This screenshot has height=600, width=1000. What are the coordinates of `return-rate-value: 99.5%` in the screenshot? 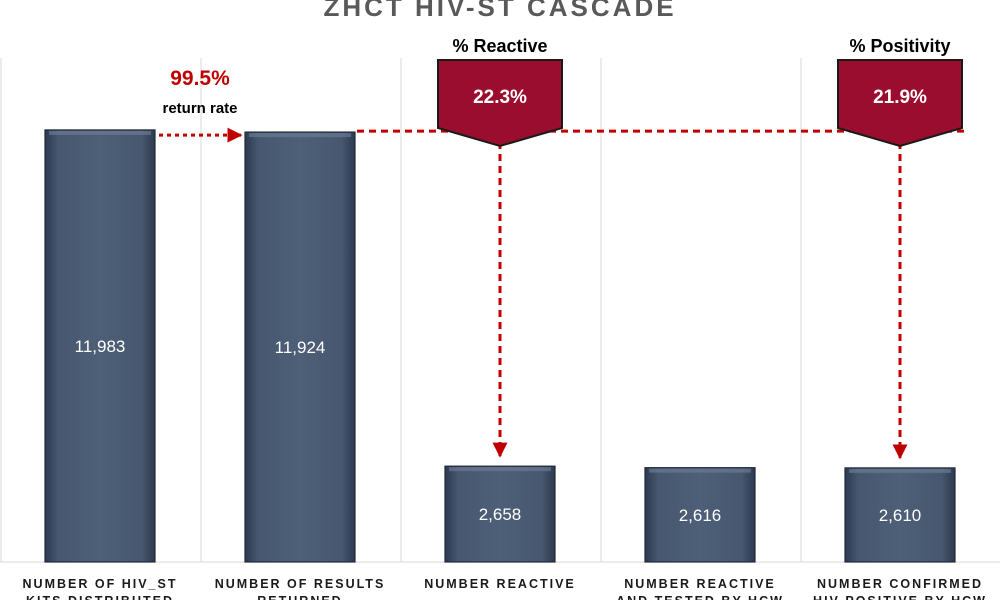 It's located at (200, 78).